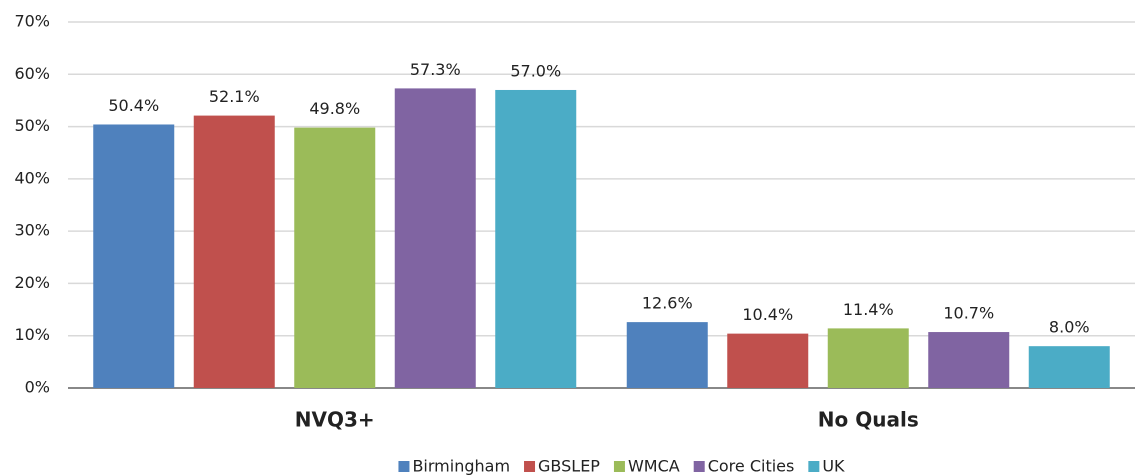  I want to click on value-label: 57.3%, so click(435, 69).